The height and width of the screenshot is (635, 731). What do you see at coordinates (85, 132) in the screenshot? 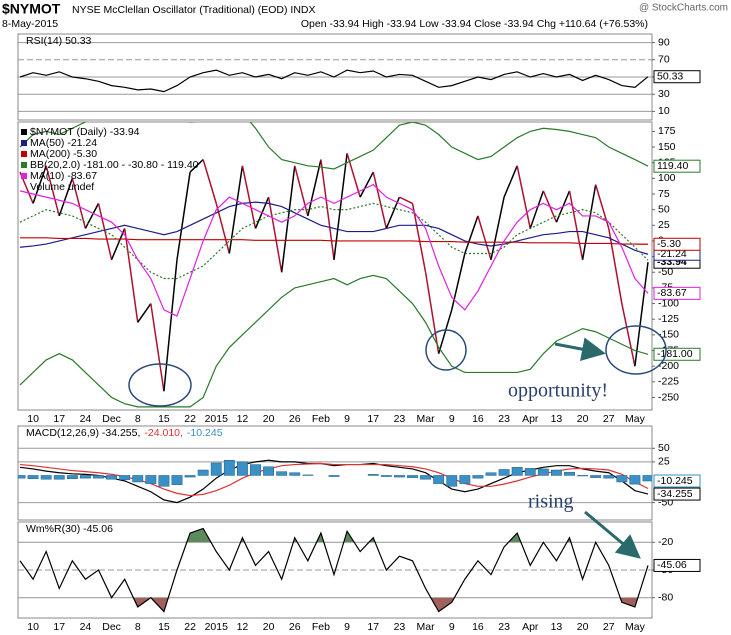
I see `legend-entry: $NYMOT (Daily) -33.94` at bounding box center [85, 132].